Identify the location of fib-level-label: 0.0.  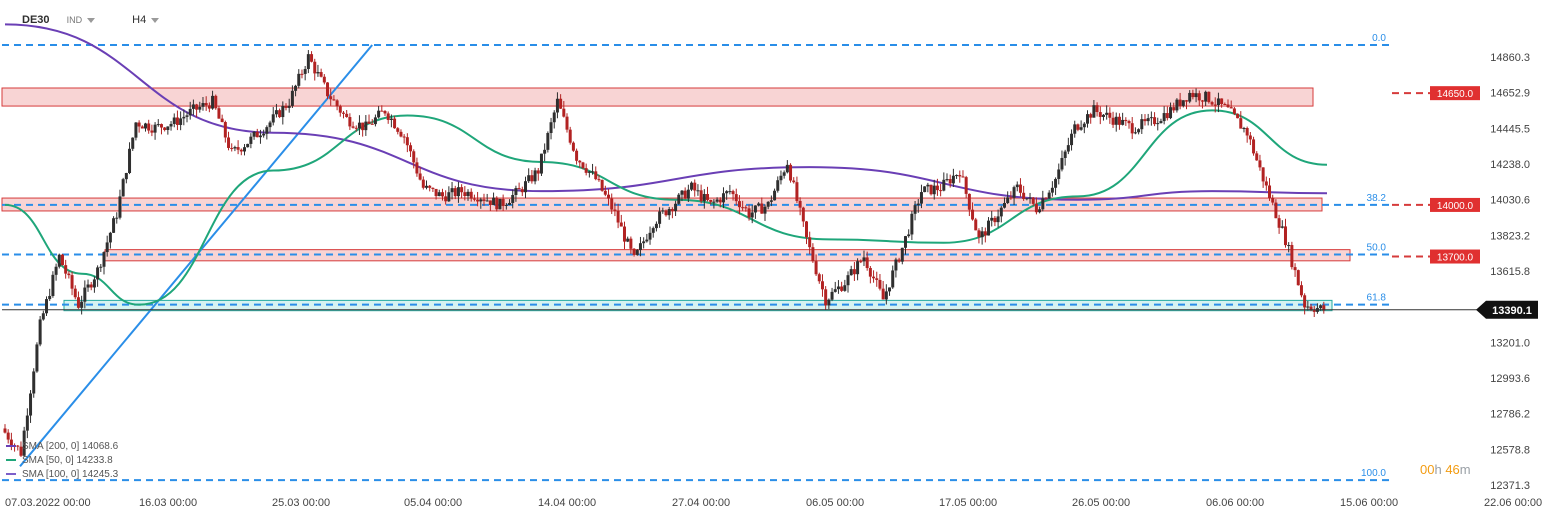
(1379, 38).